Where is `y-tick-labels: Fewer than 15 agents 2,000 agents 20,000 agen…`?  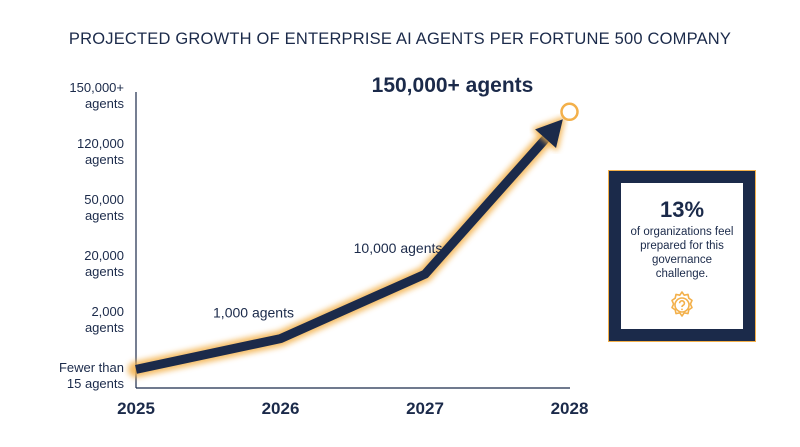
y-tick-labels: Fewer than 15 agents 2,000 agents 20,000 agen… is located at coordinates (92, 235).